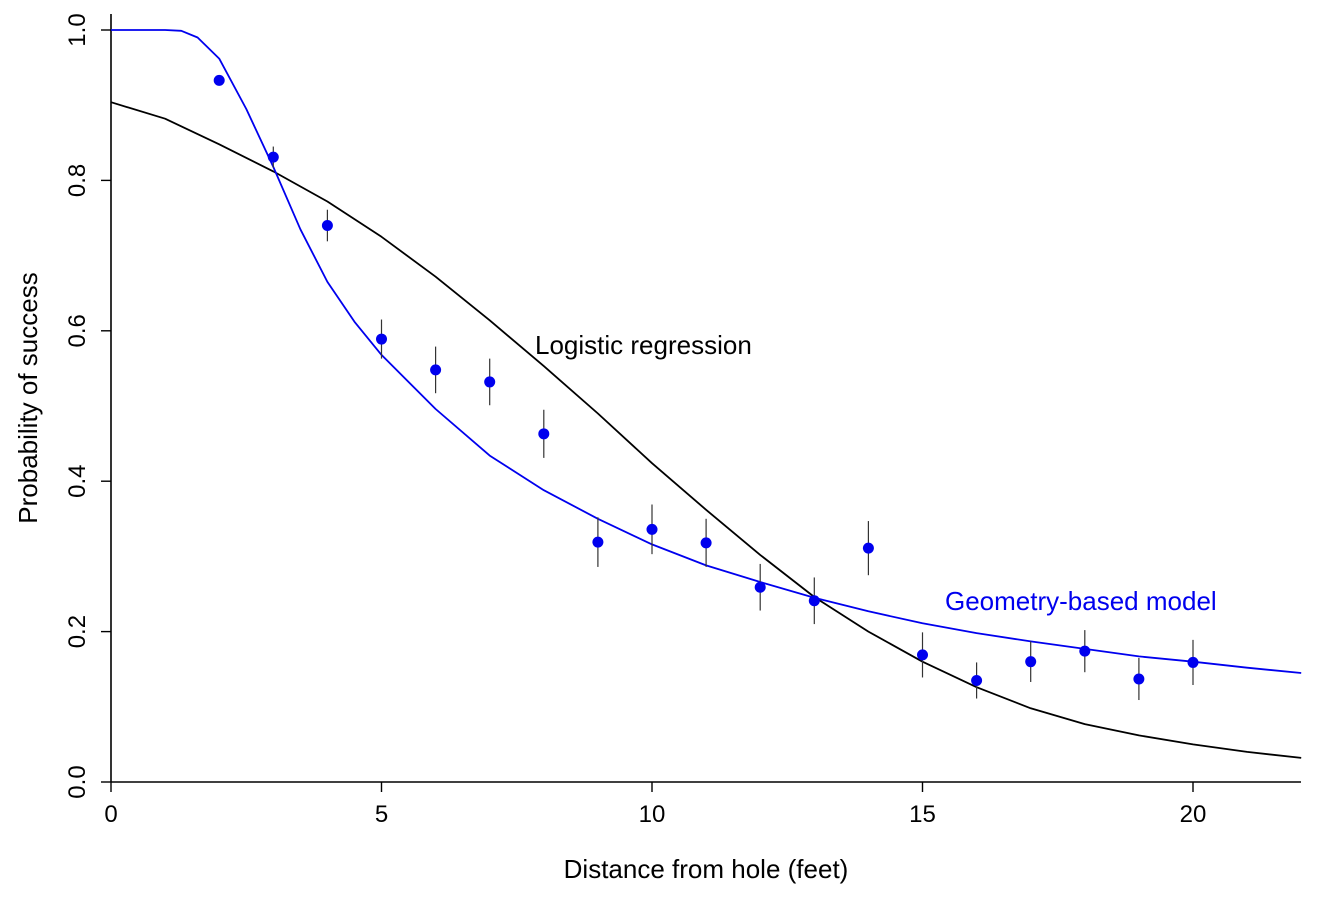  Describe the element at coordinates (77, 781) in the screenshot. I see `y-tick-label: 0.0` at that location.